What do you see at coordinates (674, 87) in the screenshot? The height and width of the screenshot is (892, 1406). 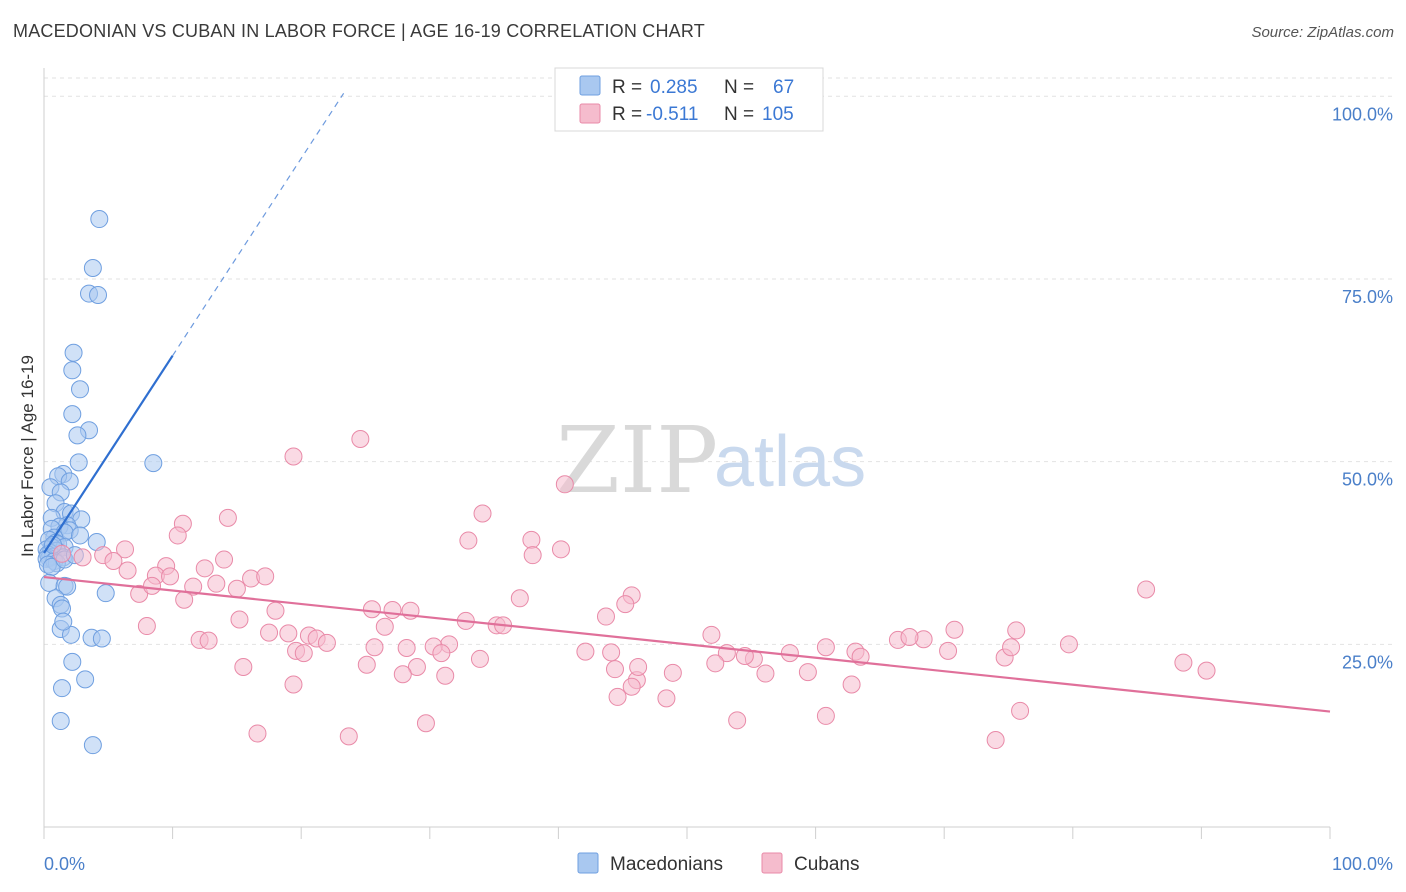 I see `legend-r-value-0: 0.285` at bounding box center [674, 87].